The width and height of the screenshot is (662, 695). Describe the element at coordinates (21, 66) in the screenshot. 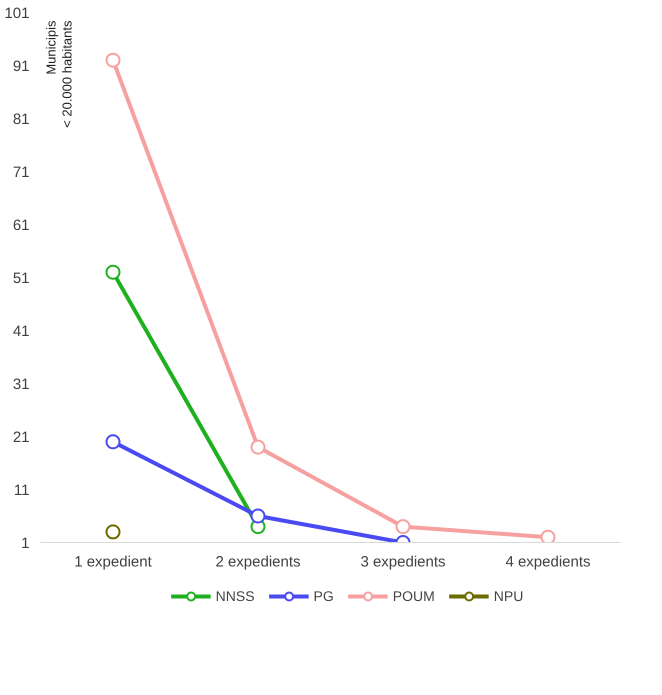

I see `y-tick-label: 91` at that location.